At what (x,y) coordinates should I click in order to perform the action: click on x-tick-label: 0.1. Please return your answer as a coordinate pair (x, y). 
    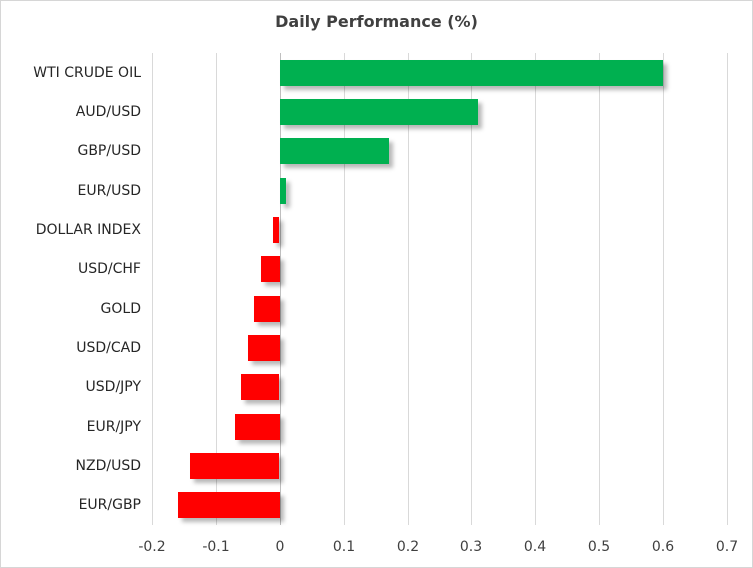
    Looking at the image, I should click on (344, 547).